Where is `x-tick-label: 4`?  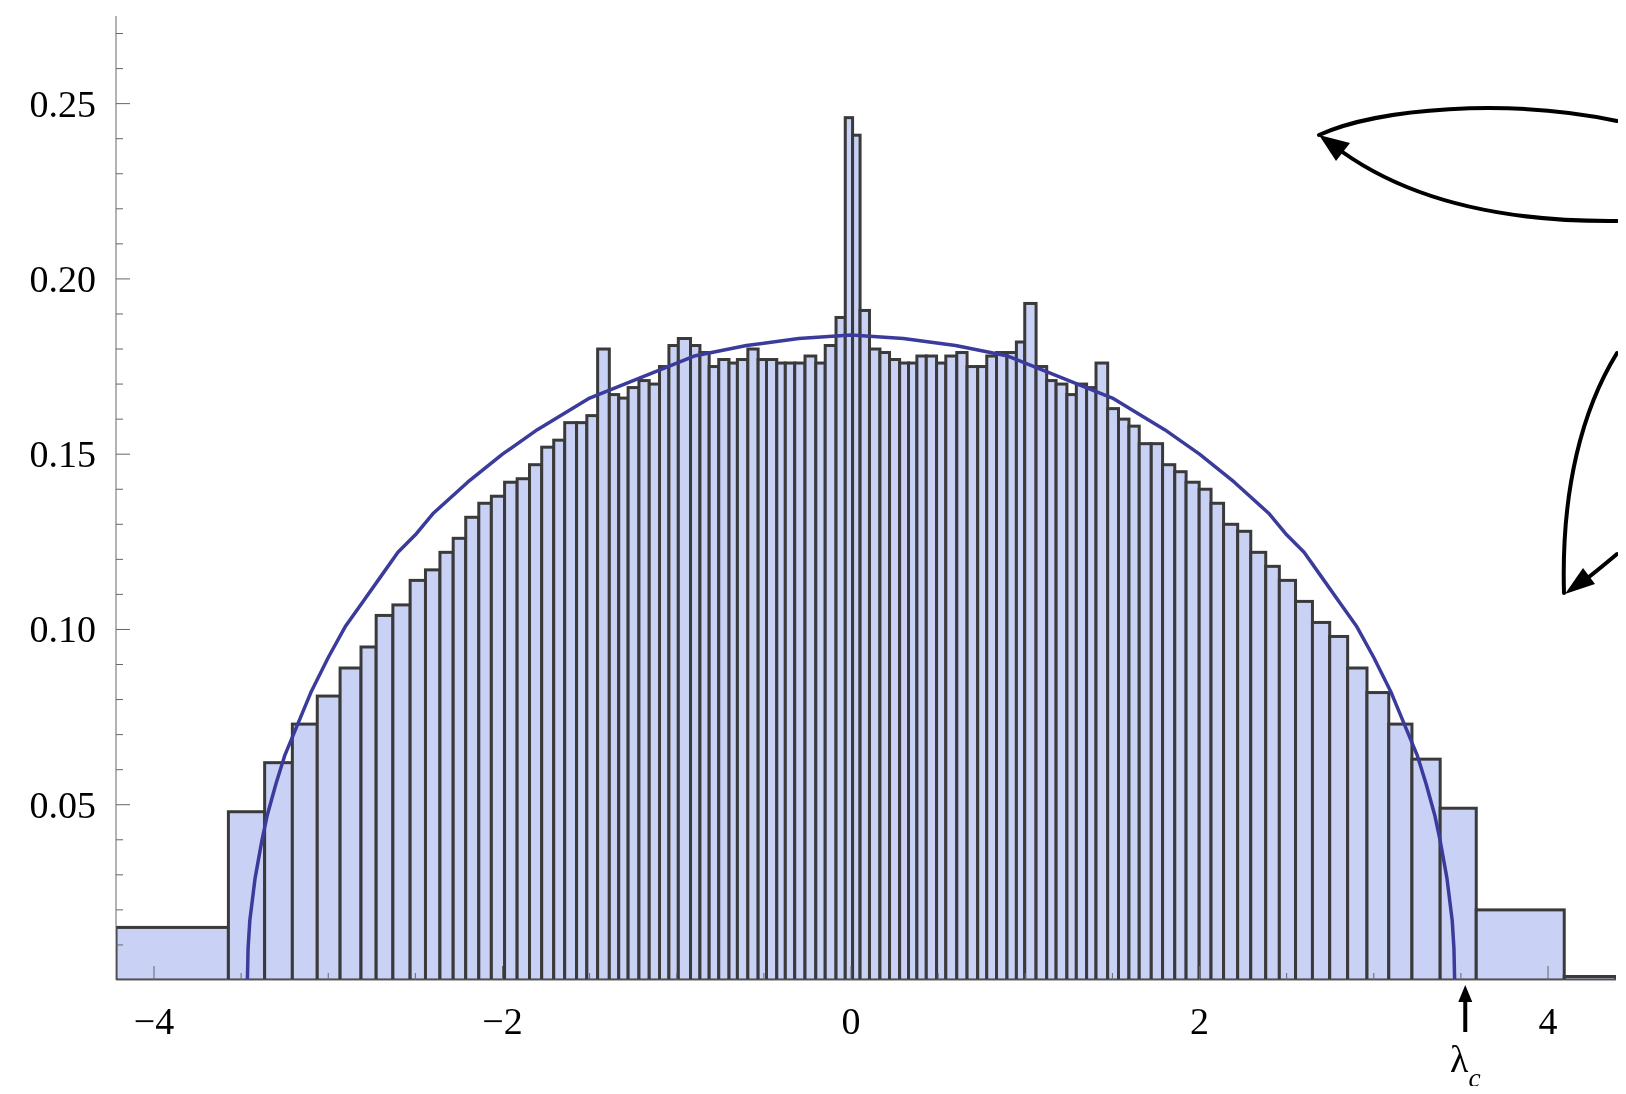 x-tick-label: 4 is located at coordinates (1548, 1021).